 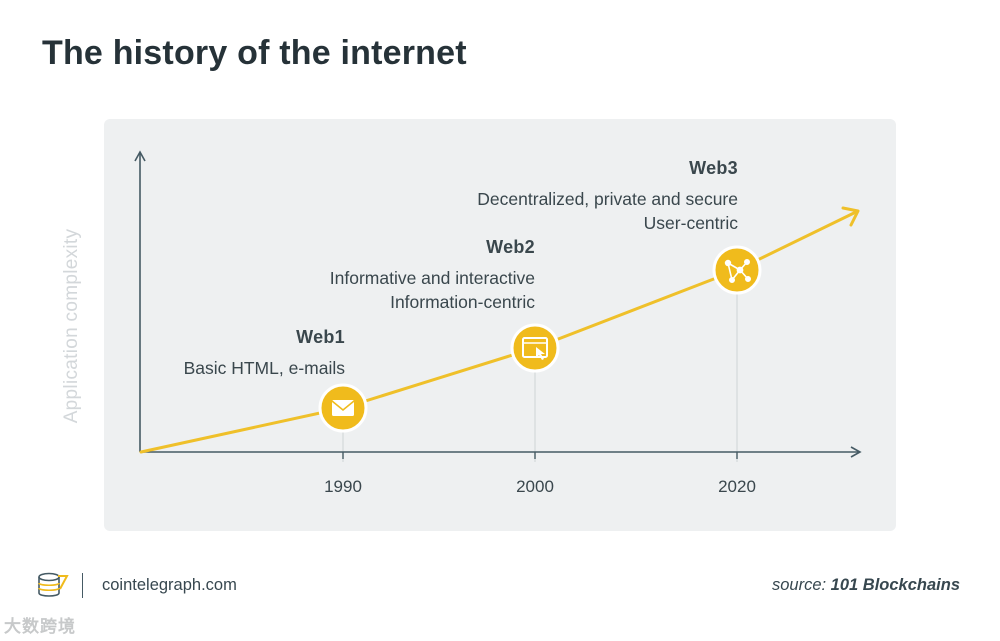 What do you see at coordinates (462, 302) in the screenshot?
I see `era-description: Information-centric` at bounding box center [462, 302].